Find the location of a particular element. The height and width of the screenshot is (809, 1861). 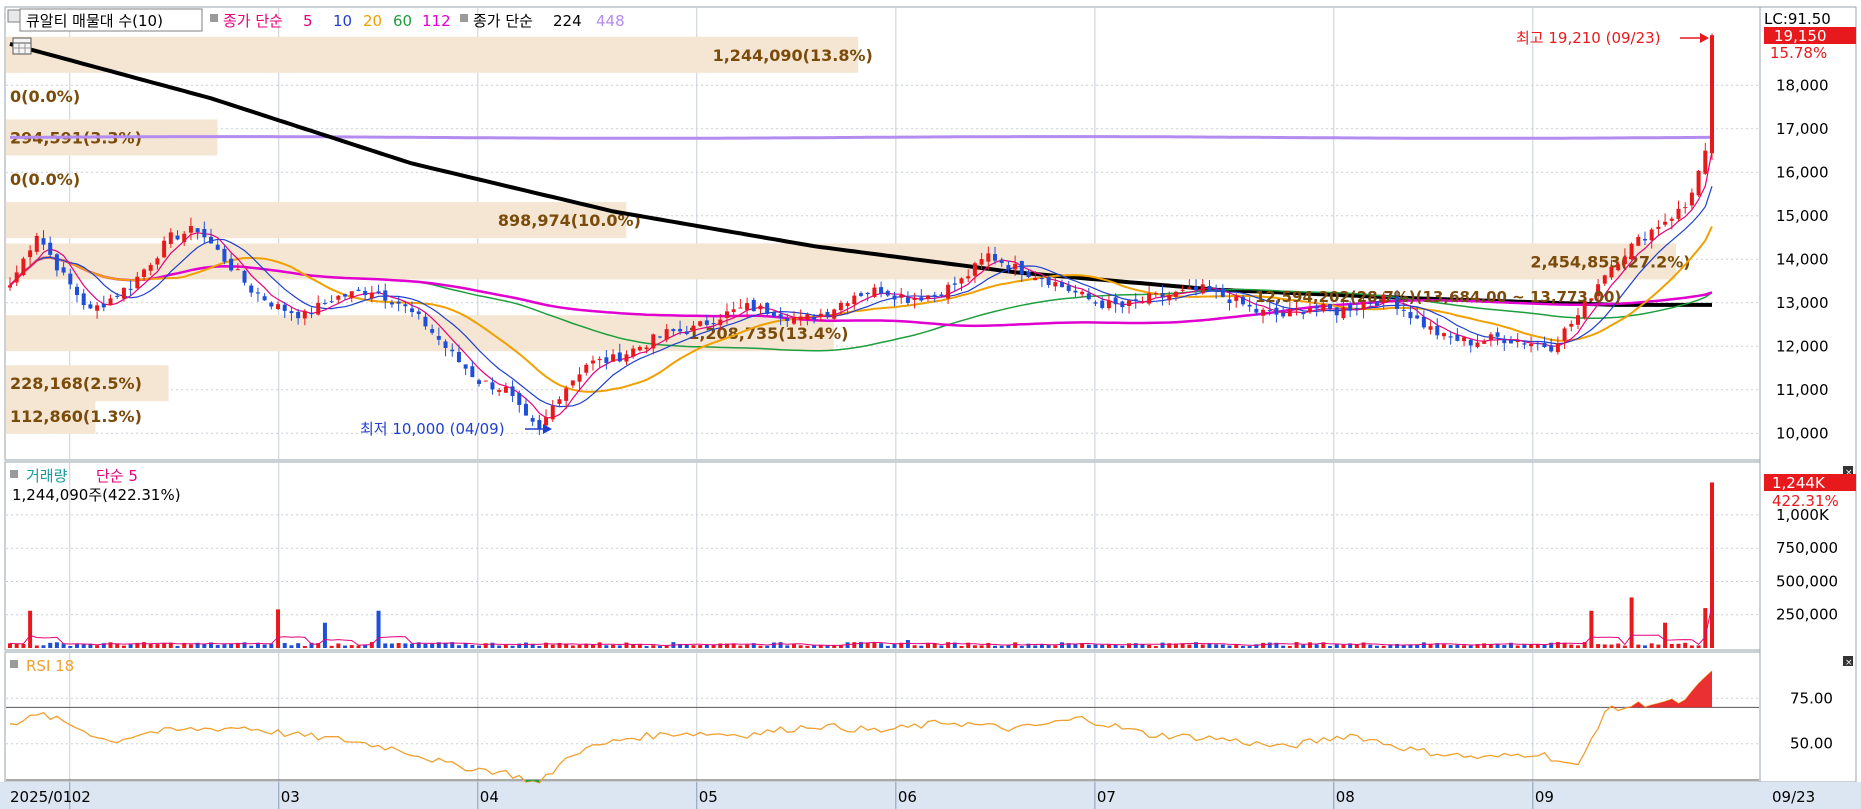

ma-legend-period-112: 112 is located at coordinates (436, 21).